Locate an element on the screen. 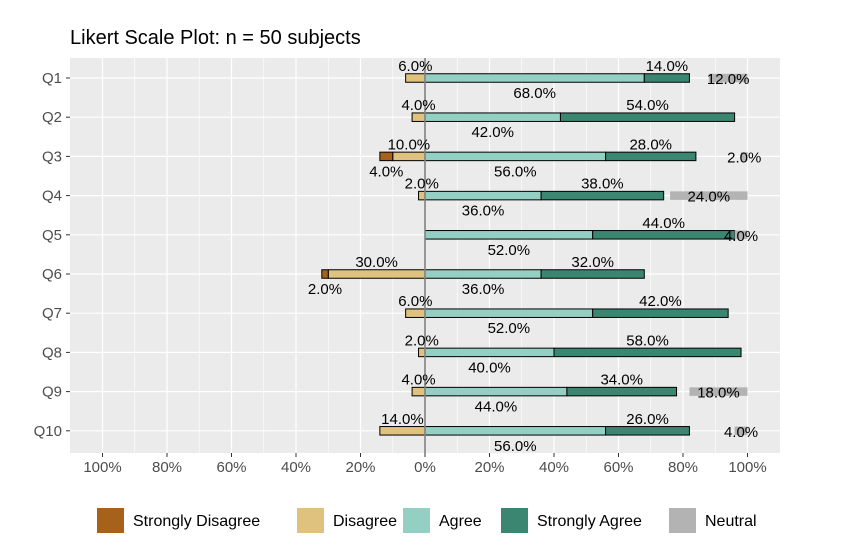 This screenshot has width=844, height=552. legend-label: Strongly Disagree is located at coordinates (196, 521).